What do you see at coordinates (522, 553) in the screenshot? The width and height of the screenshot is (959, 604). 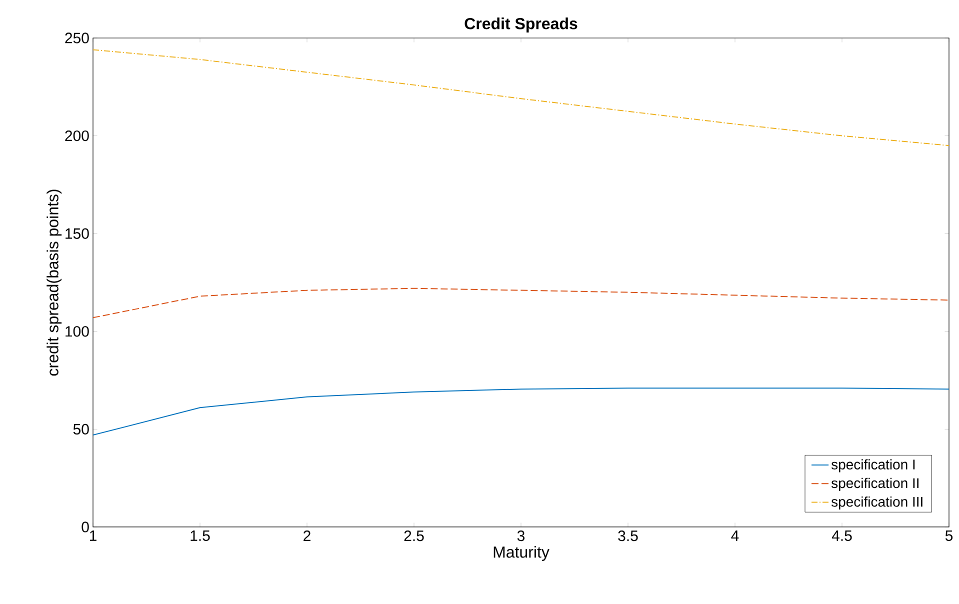 I see `x-axis-title: Maturity` at bounding box center [522, 553].